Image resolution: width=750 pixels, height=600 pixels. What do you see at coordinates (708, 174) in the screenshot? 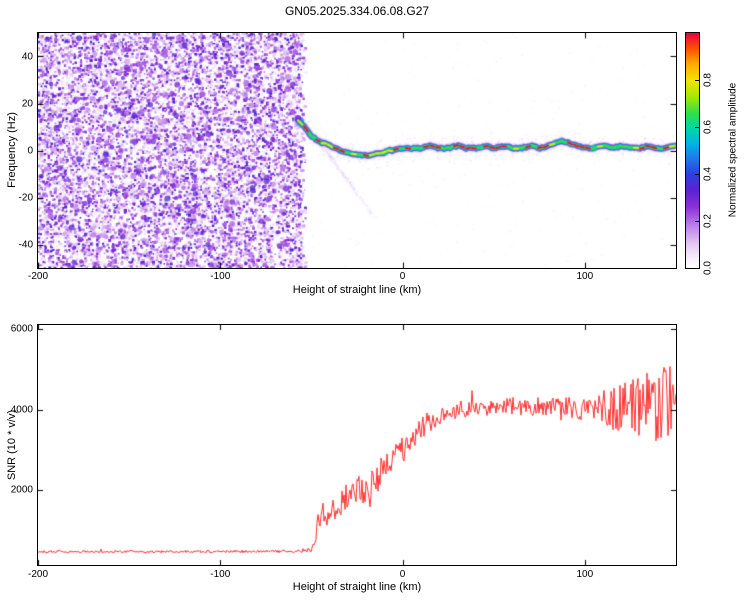
I see `colorbar-tick-label: 0.4` at bounding box center [708, 174].